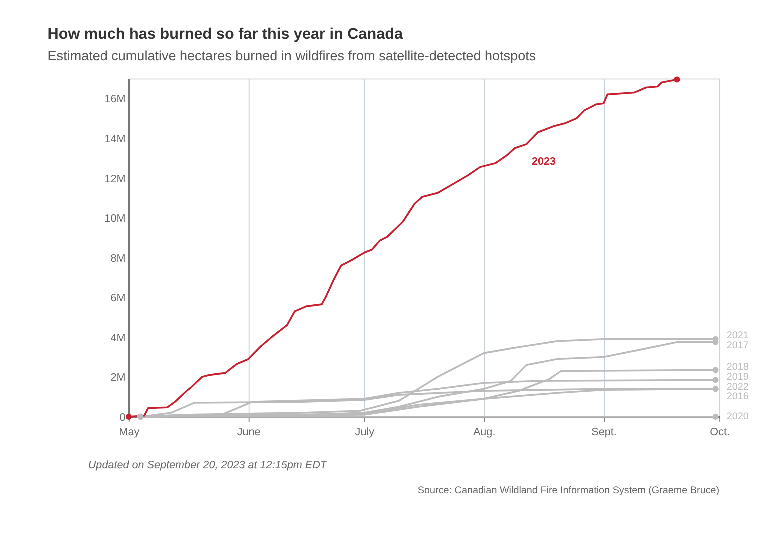 This screenshot has width=762, height=534. What do you see at coordinates (118, 298) in the screenshot?
I see `y-tick-label: 6M` at bounding box center [118, 298].